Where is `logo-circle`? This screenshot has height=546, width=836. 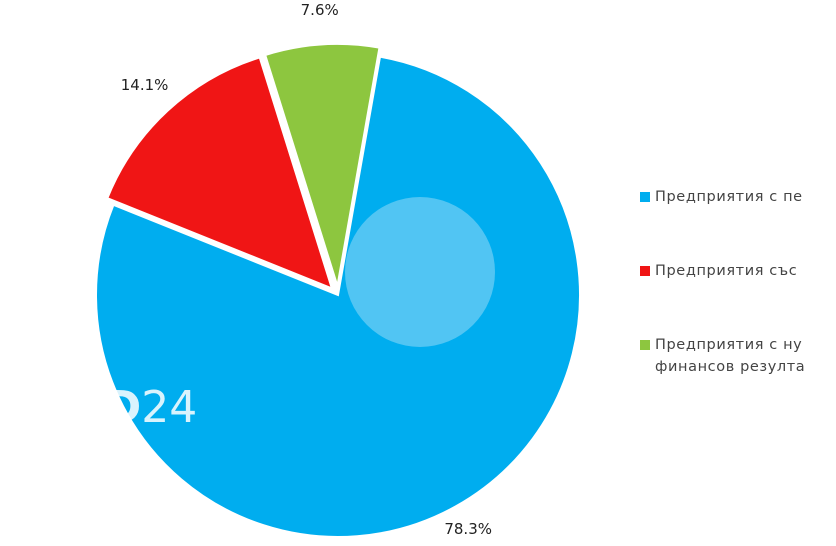
logo-circle is located at coordinates (420, 272).